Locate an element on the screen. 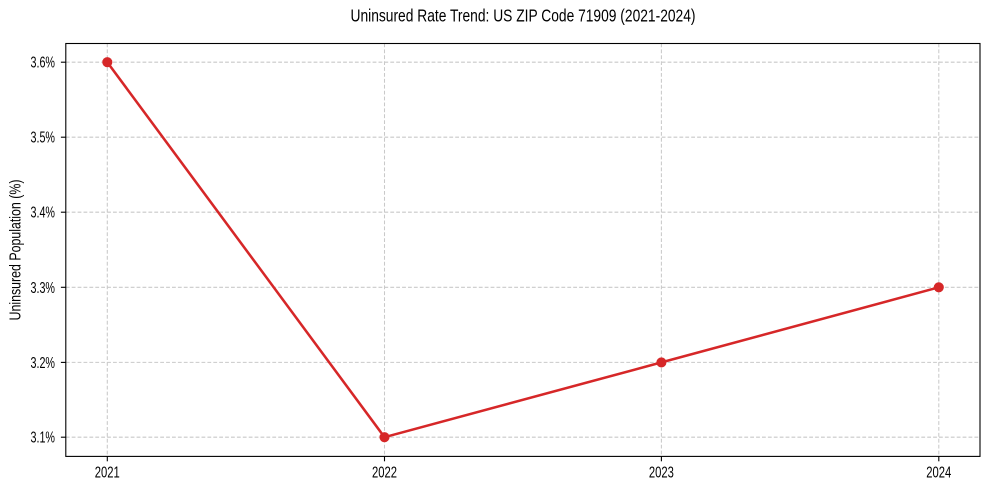 The width and height of the screenshot is (989, 495). svg-text: 2021 is located at coordinates (107, 472).